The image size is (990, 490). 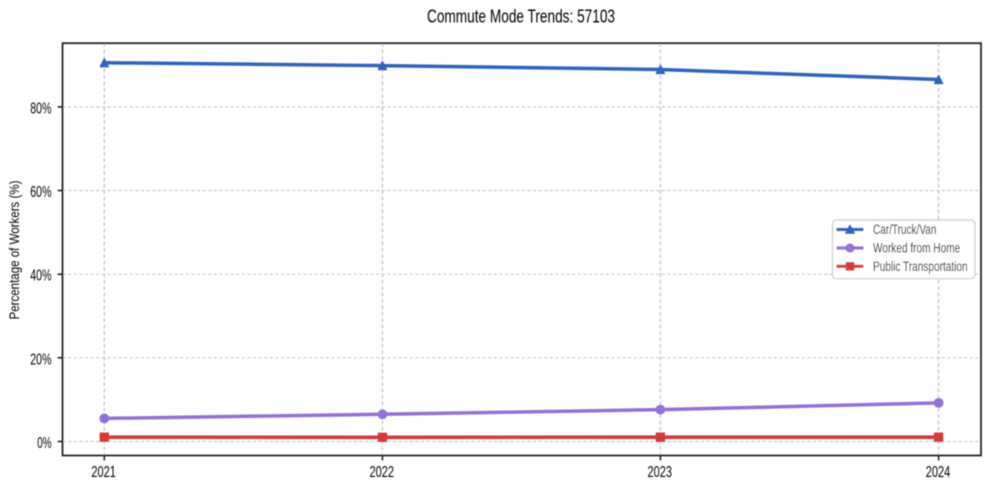 I want to click on svg-text: 2022, so click(x=382, y=472).